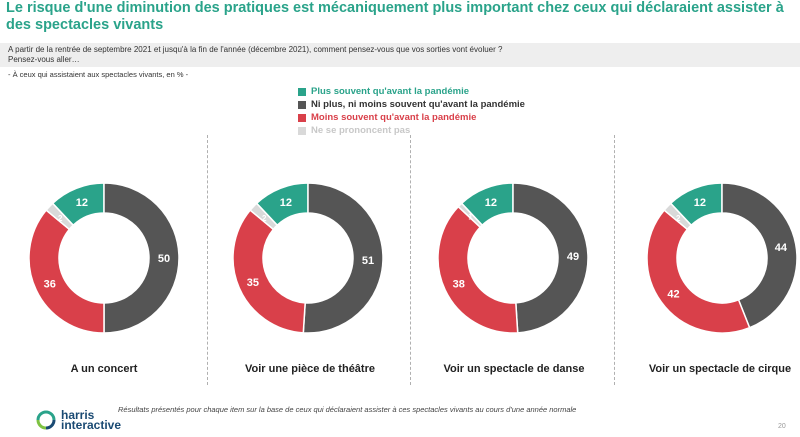 The width and height of the screenshot is (800, 437). I want to click on harris-interactive-logo: harris interactive, so click(78, 420).